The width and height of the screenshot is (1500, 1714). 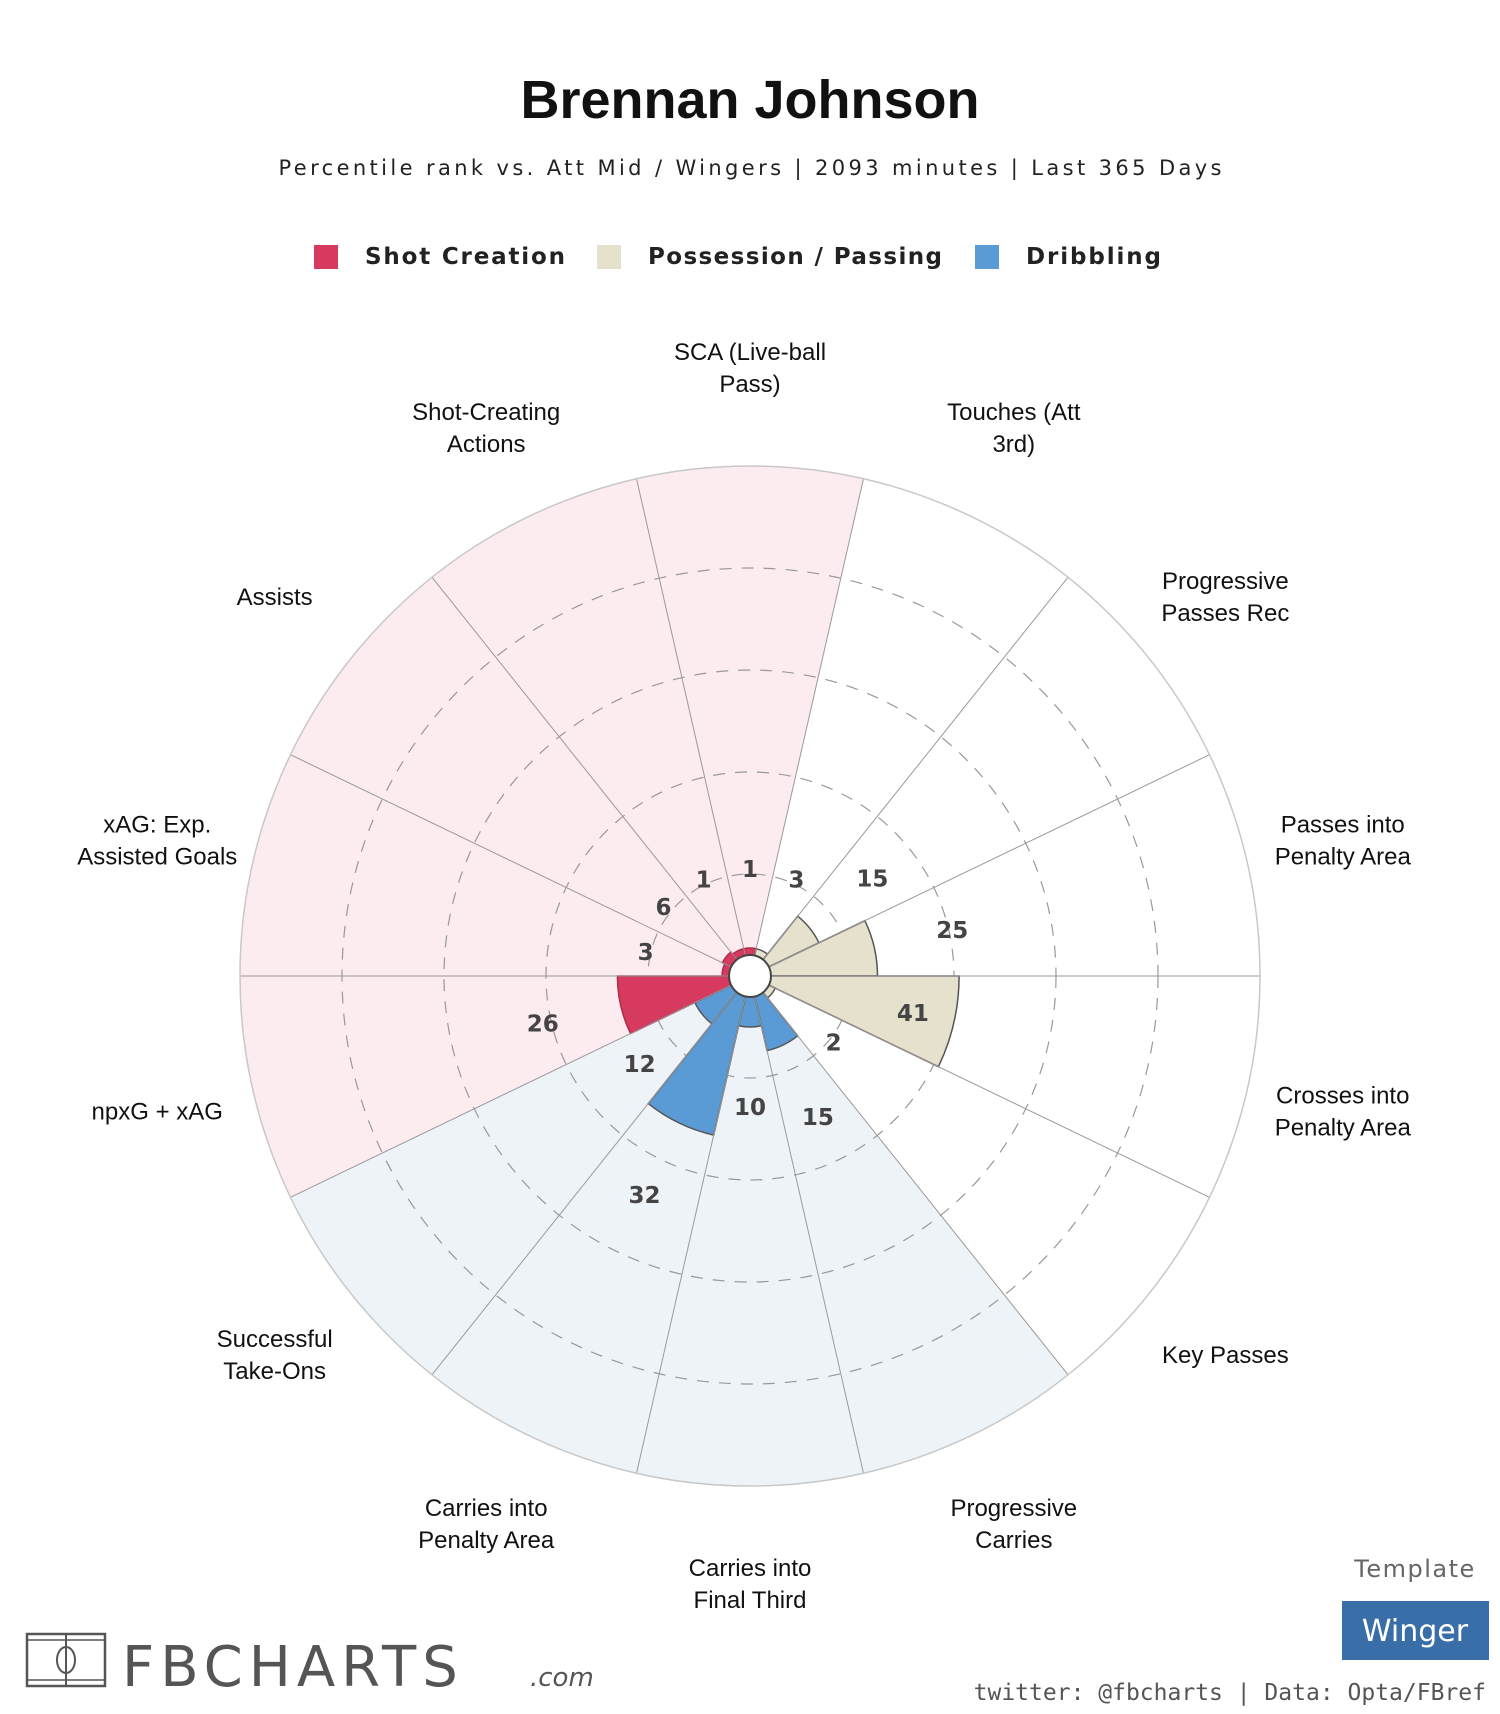 I want to click on category-label-line: Final Third, so click(x=750, y=1600).